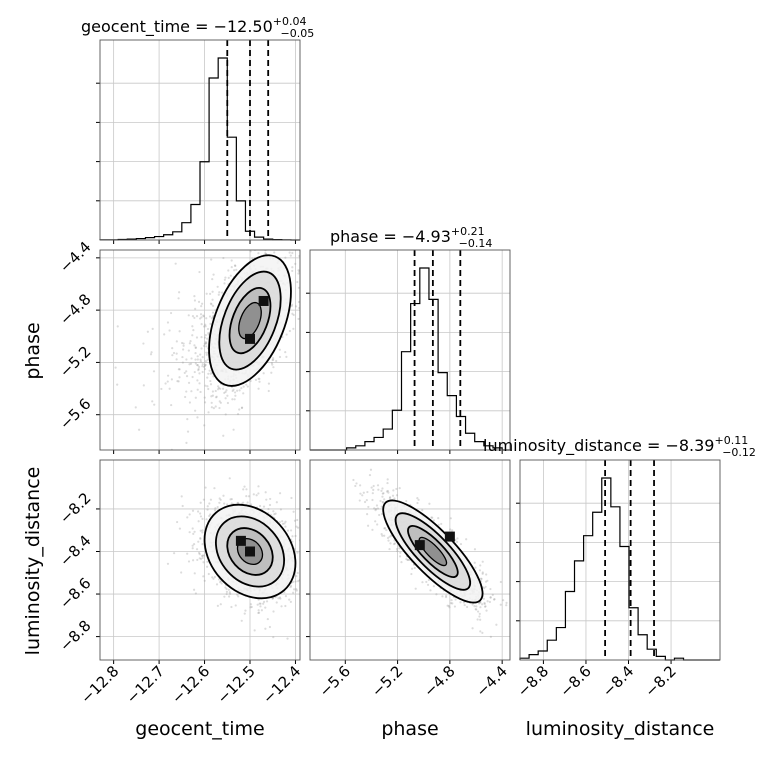 The image size is (760, 760). What do you see at coordinates (75, 414) in the screenshot?
I see `joint-geocent-time-phase-ytick-label-0: −5.6` at bounding box center [75, 414].